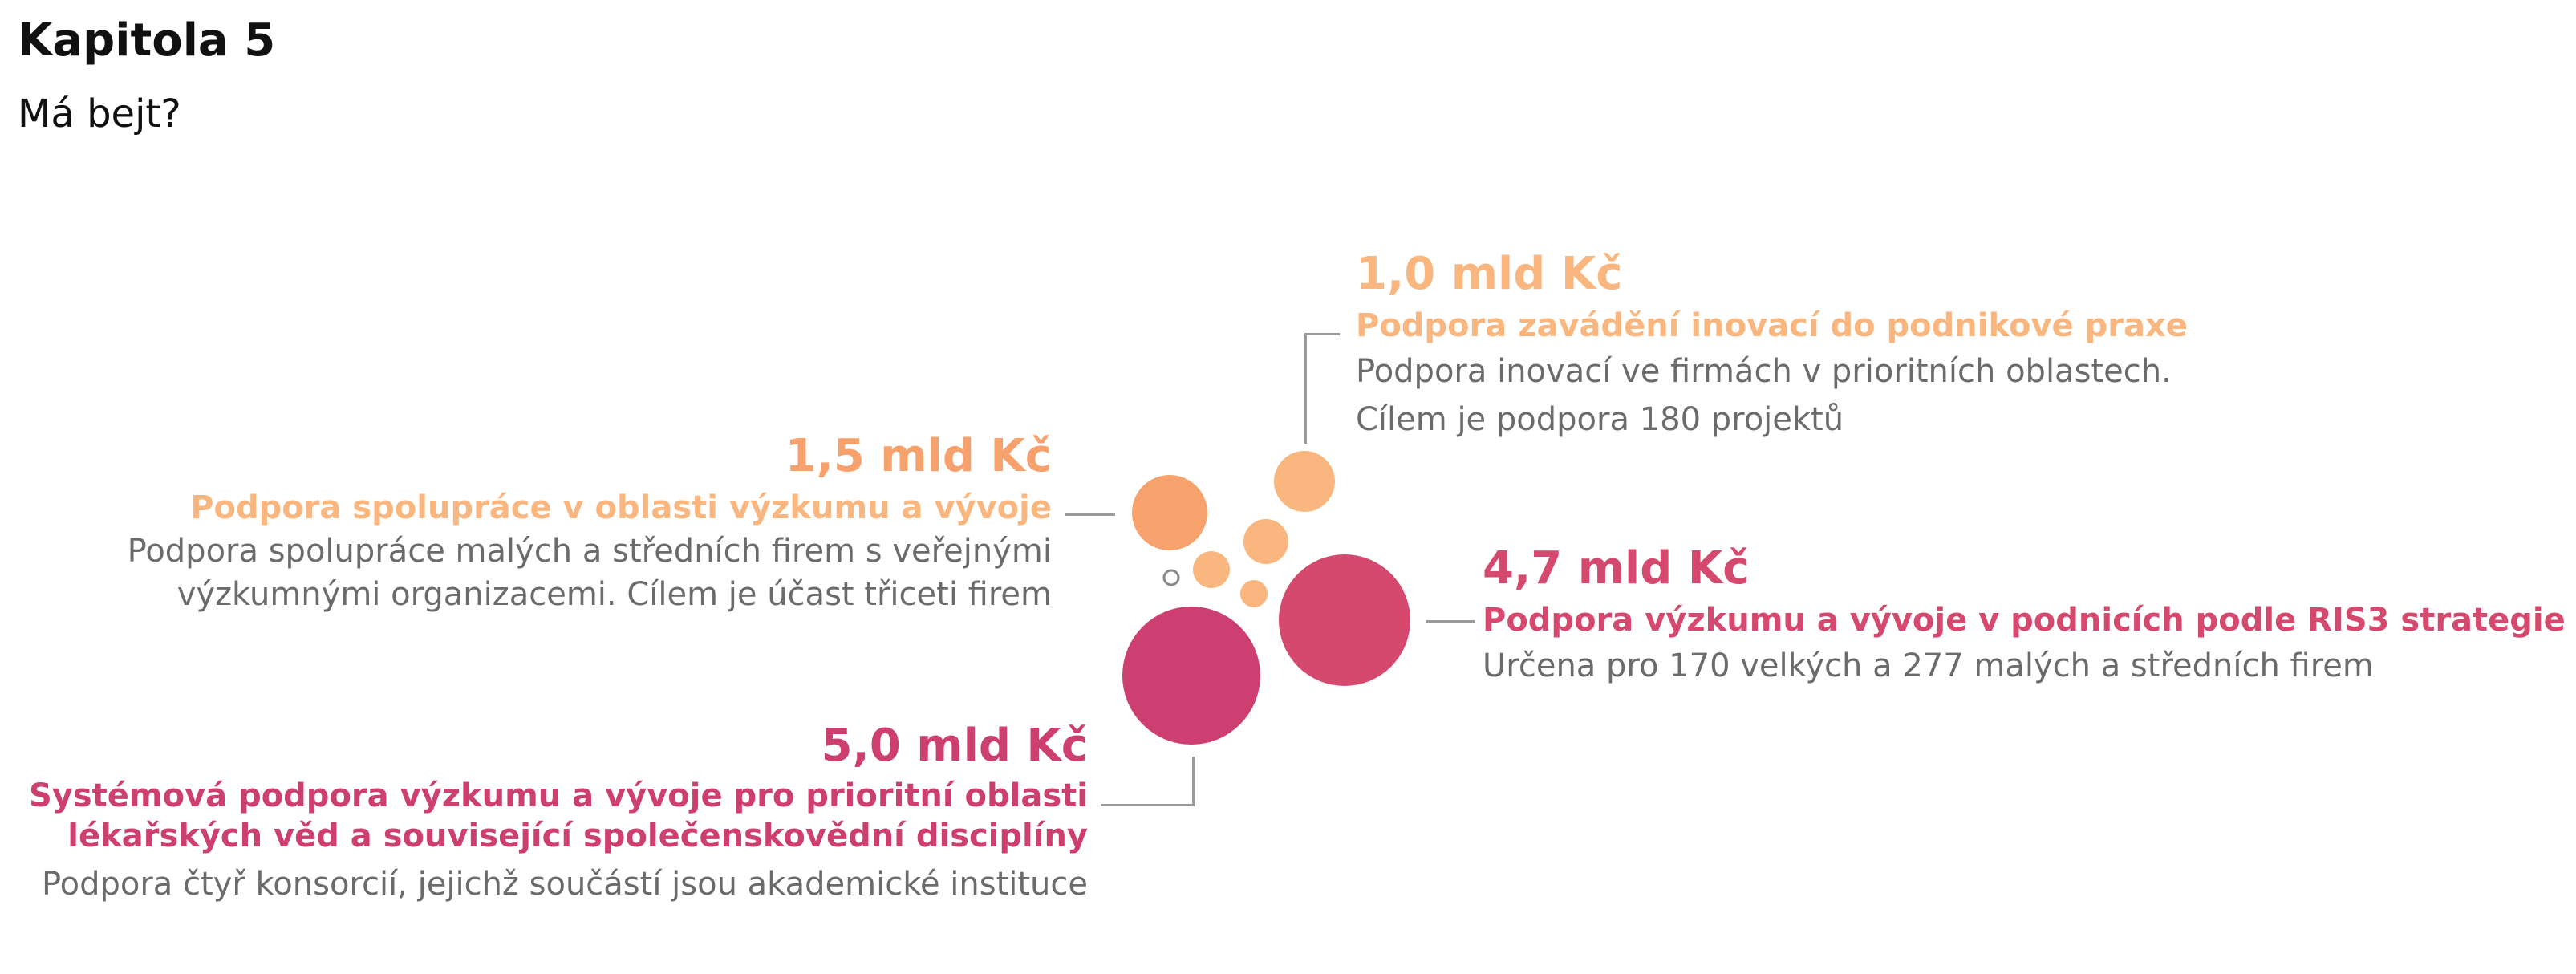 This screenshot has width=2576, height=974. Describe the element at coordinates (1450, 621) in the screenshot. I see `connector-ris3` at that location.